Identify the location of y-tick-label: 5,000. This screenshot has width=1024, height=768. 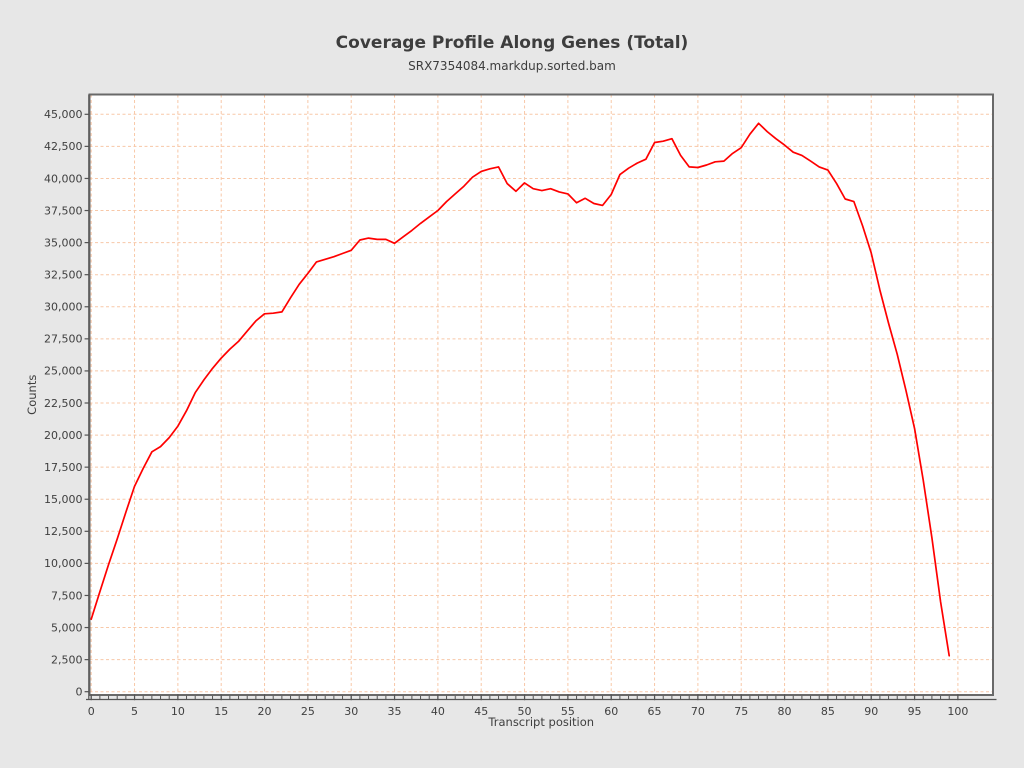
(67, 627).